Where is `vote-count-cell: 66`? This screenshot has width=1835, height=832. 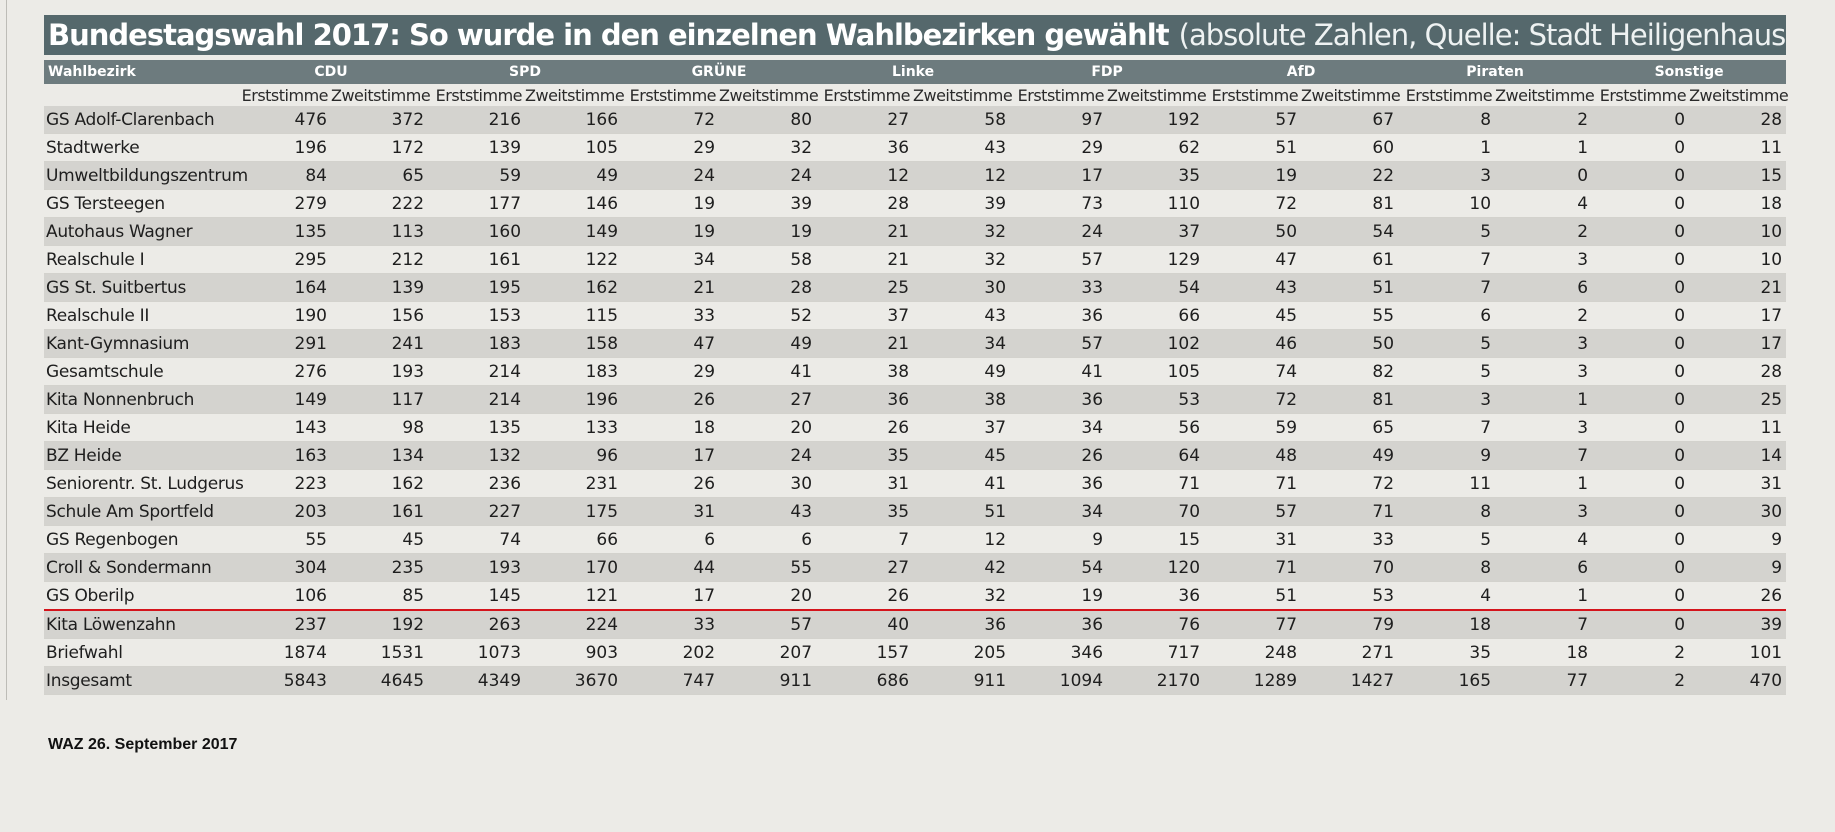
vote-count-cell: 66 is located at coordinates (1156, 315).